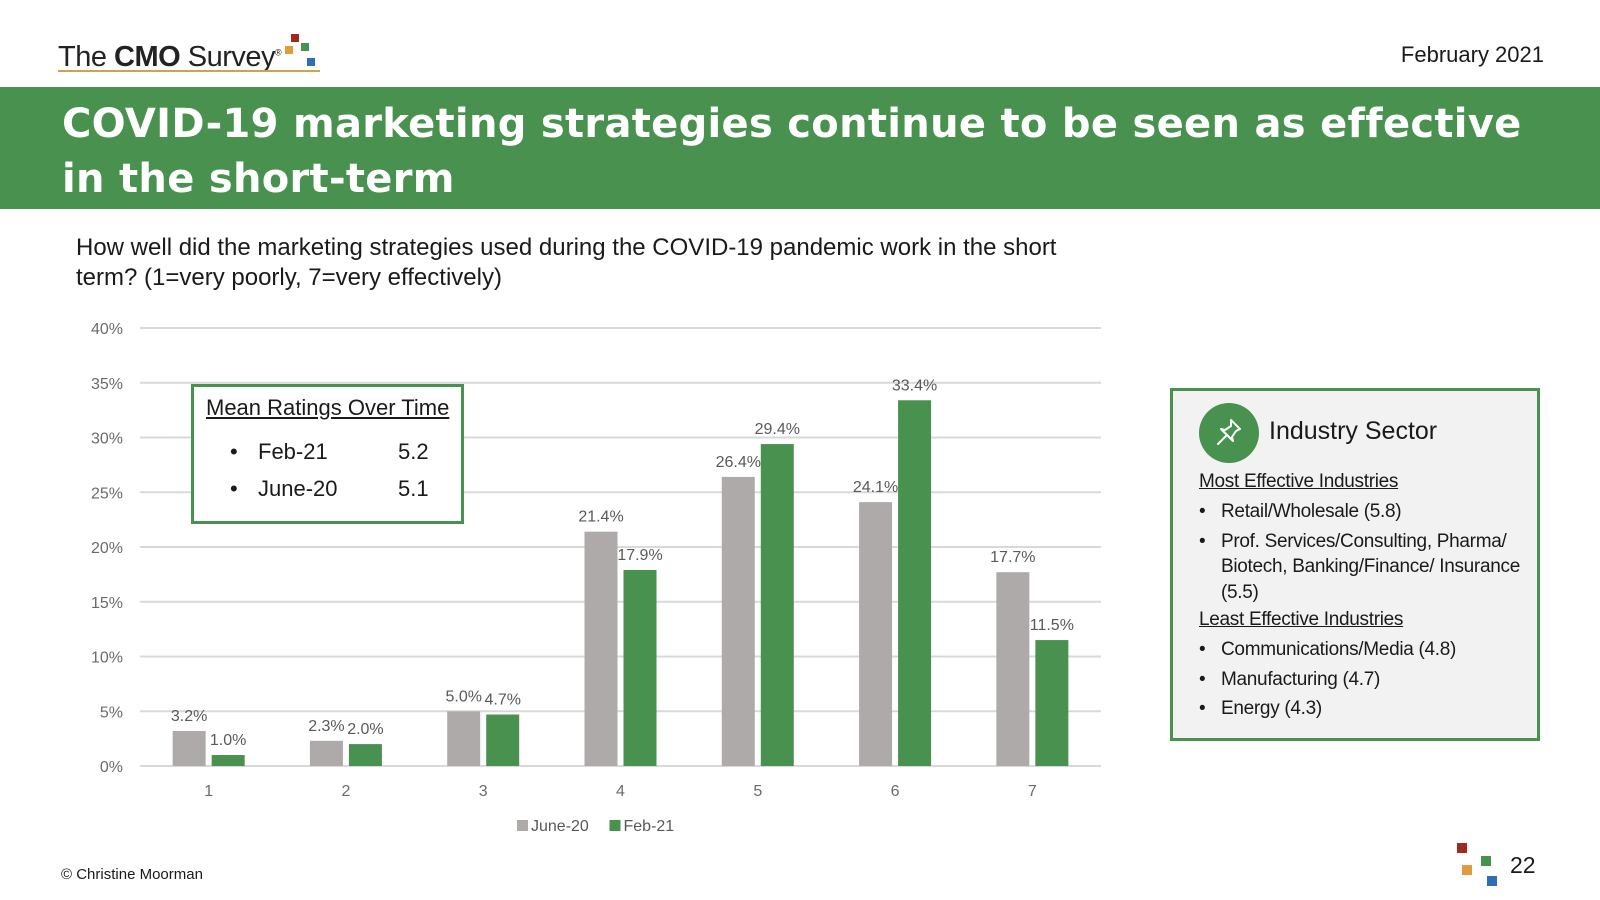 This screenshot has height=900, width=1600. Describe the element at coordinates (639, 555) in the screenshot. I see `data-label: 17.9%` at that location.